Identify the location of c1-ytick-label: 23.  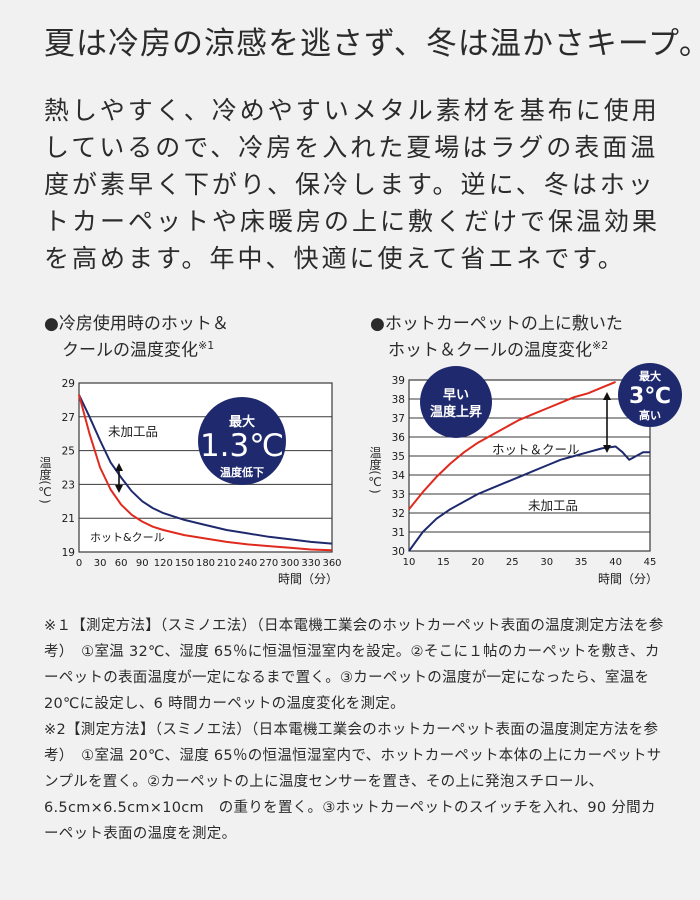
(68, 485).